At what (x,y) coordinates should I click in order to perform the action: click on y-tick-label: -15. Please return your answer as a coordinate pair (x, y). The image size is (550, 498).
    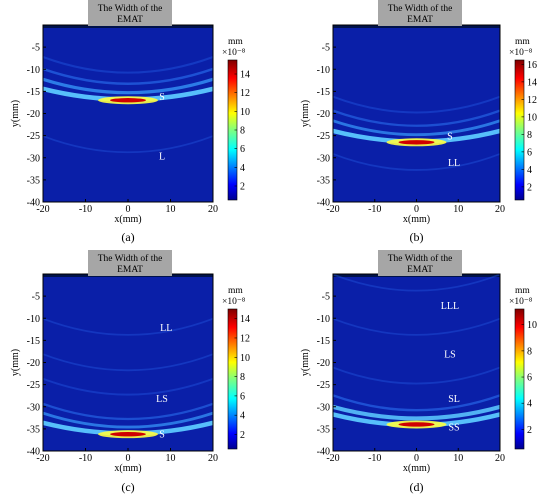
    Looking at the image, I should click on (33, 92).